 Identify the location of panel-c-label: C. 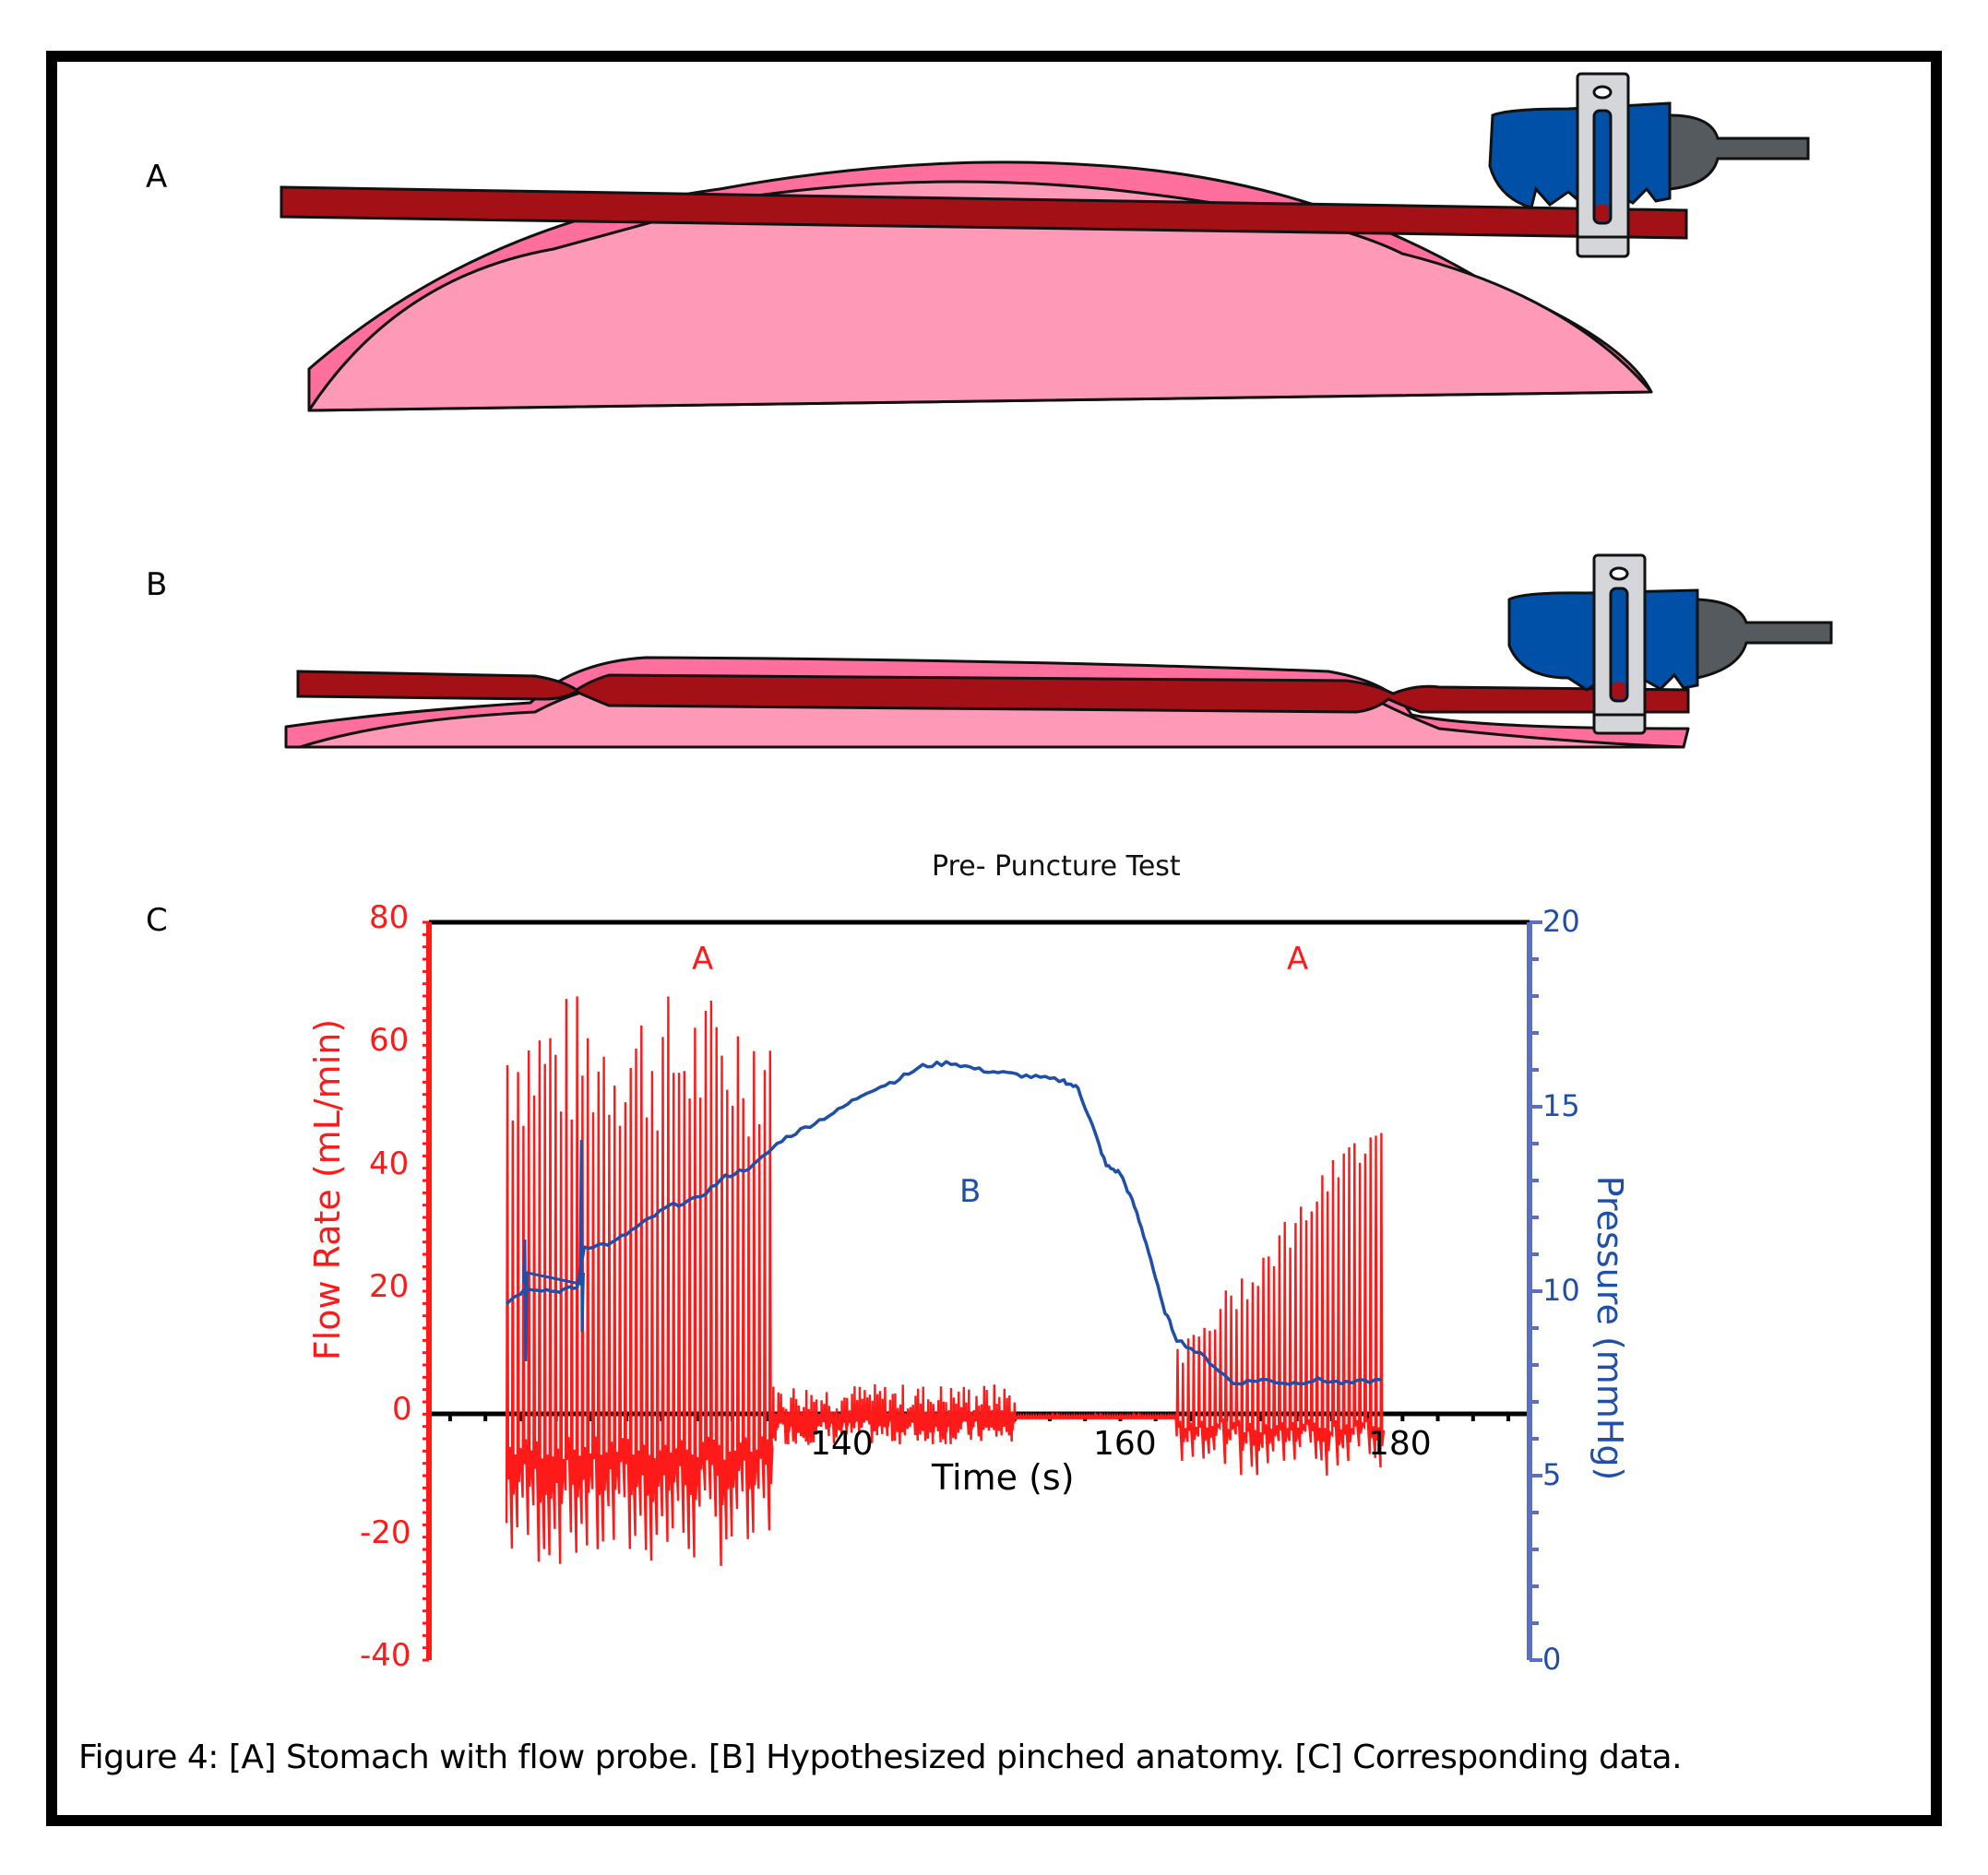
(157, 920).